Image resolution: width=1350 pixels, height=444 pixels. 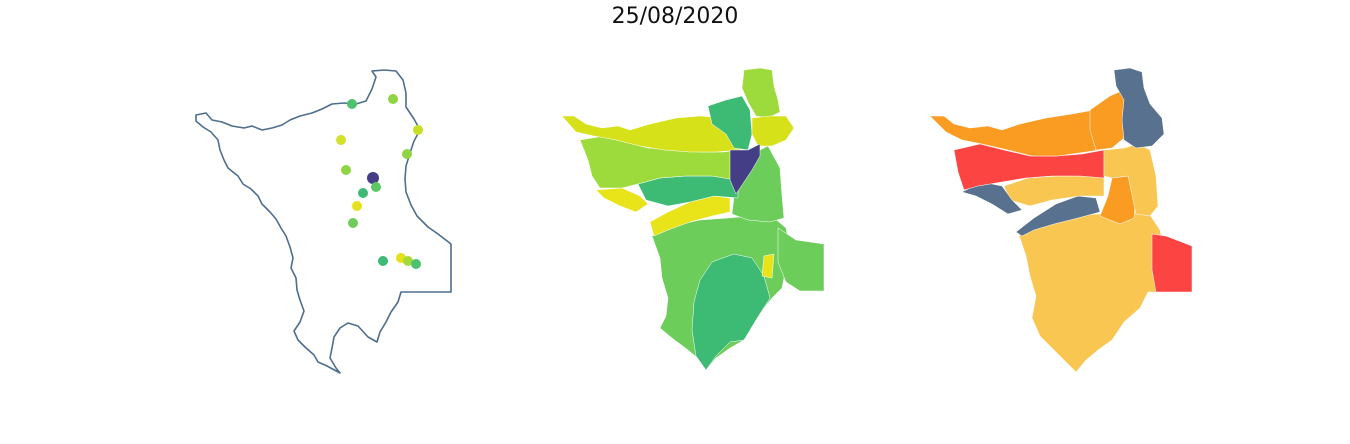 I want to click on region-south-big, so click(x=1093, y=292).